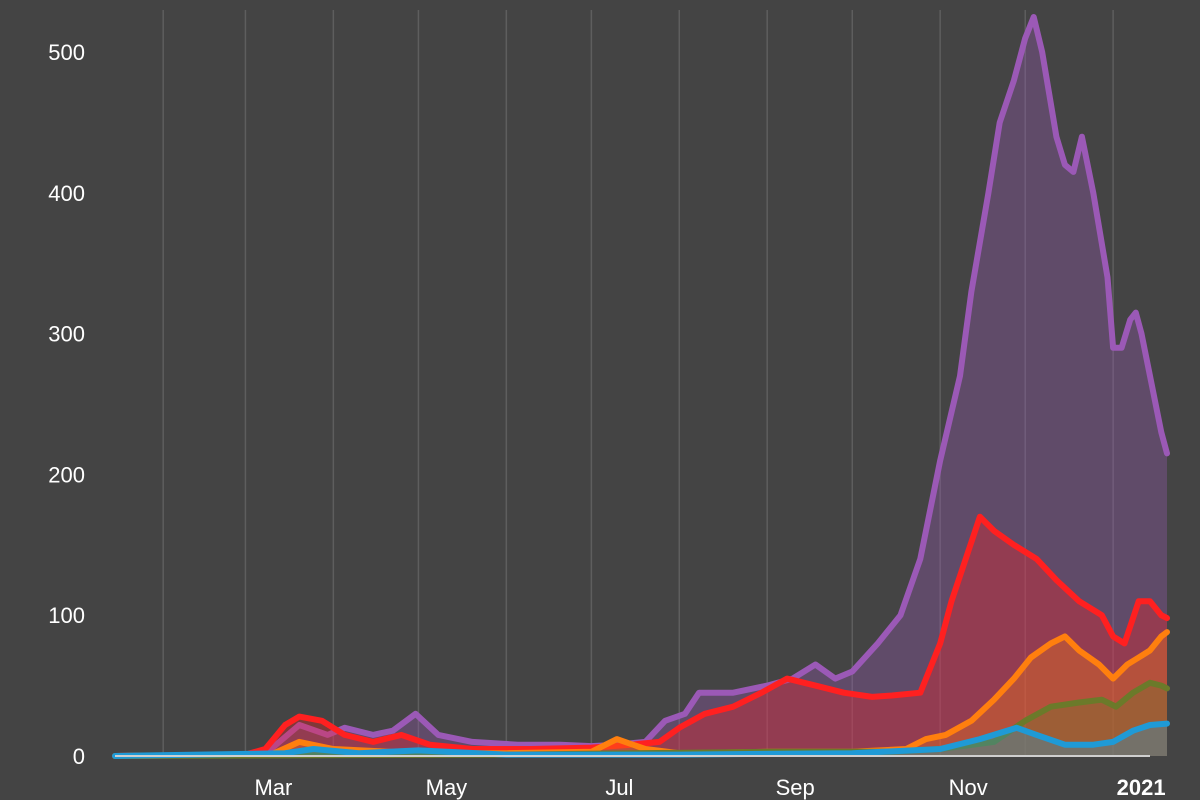 This screenshot has width=1200, height=800. What do you see at coordinates (273, 787) in the screenshot?
I see `x-tick-label: Mar` at bounding box center [273, 787].